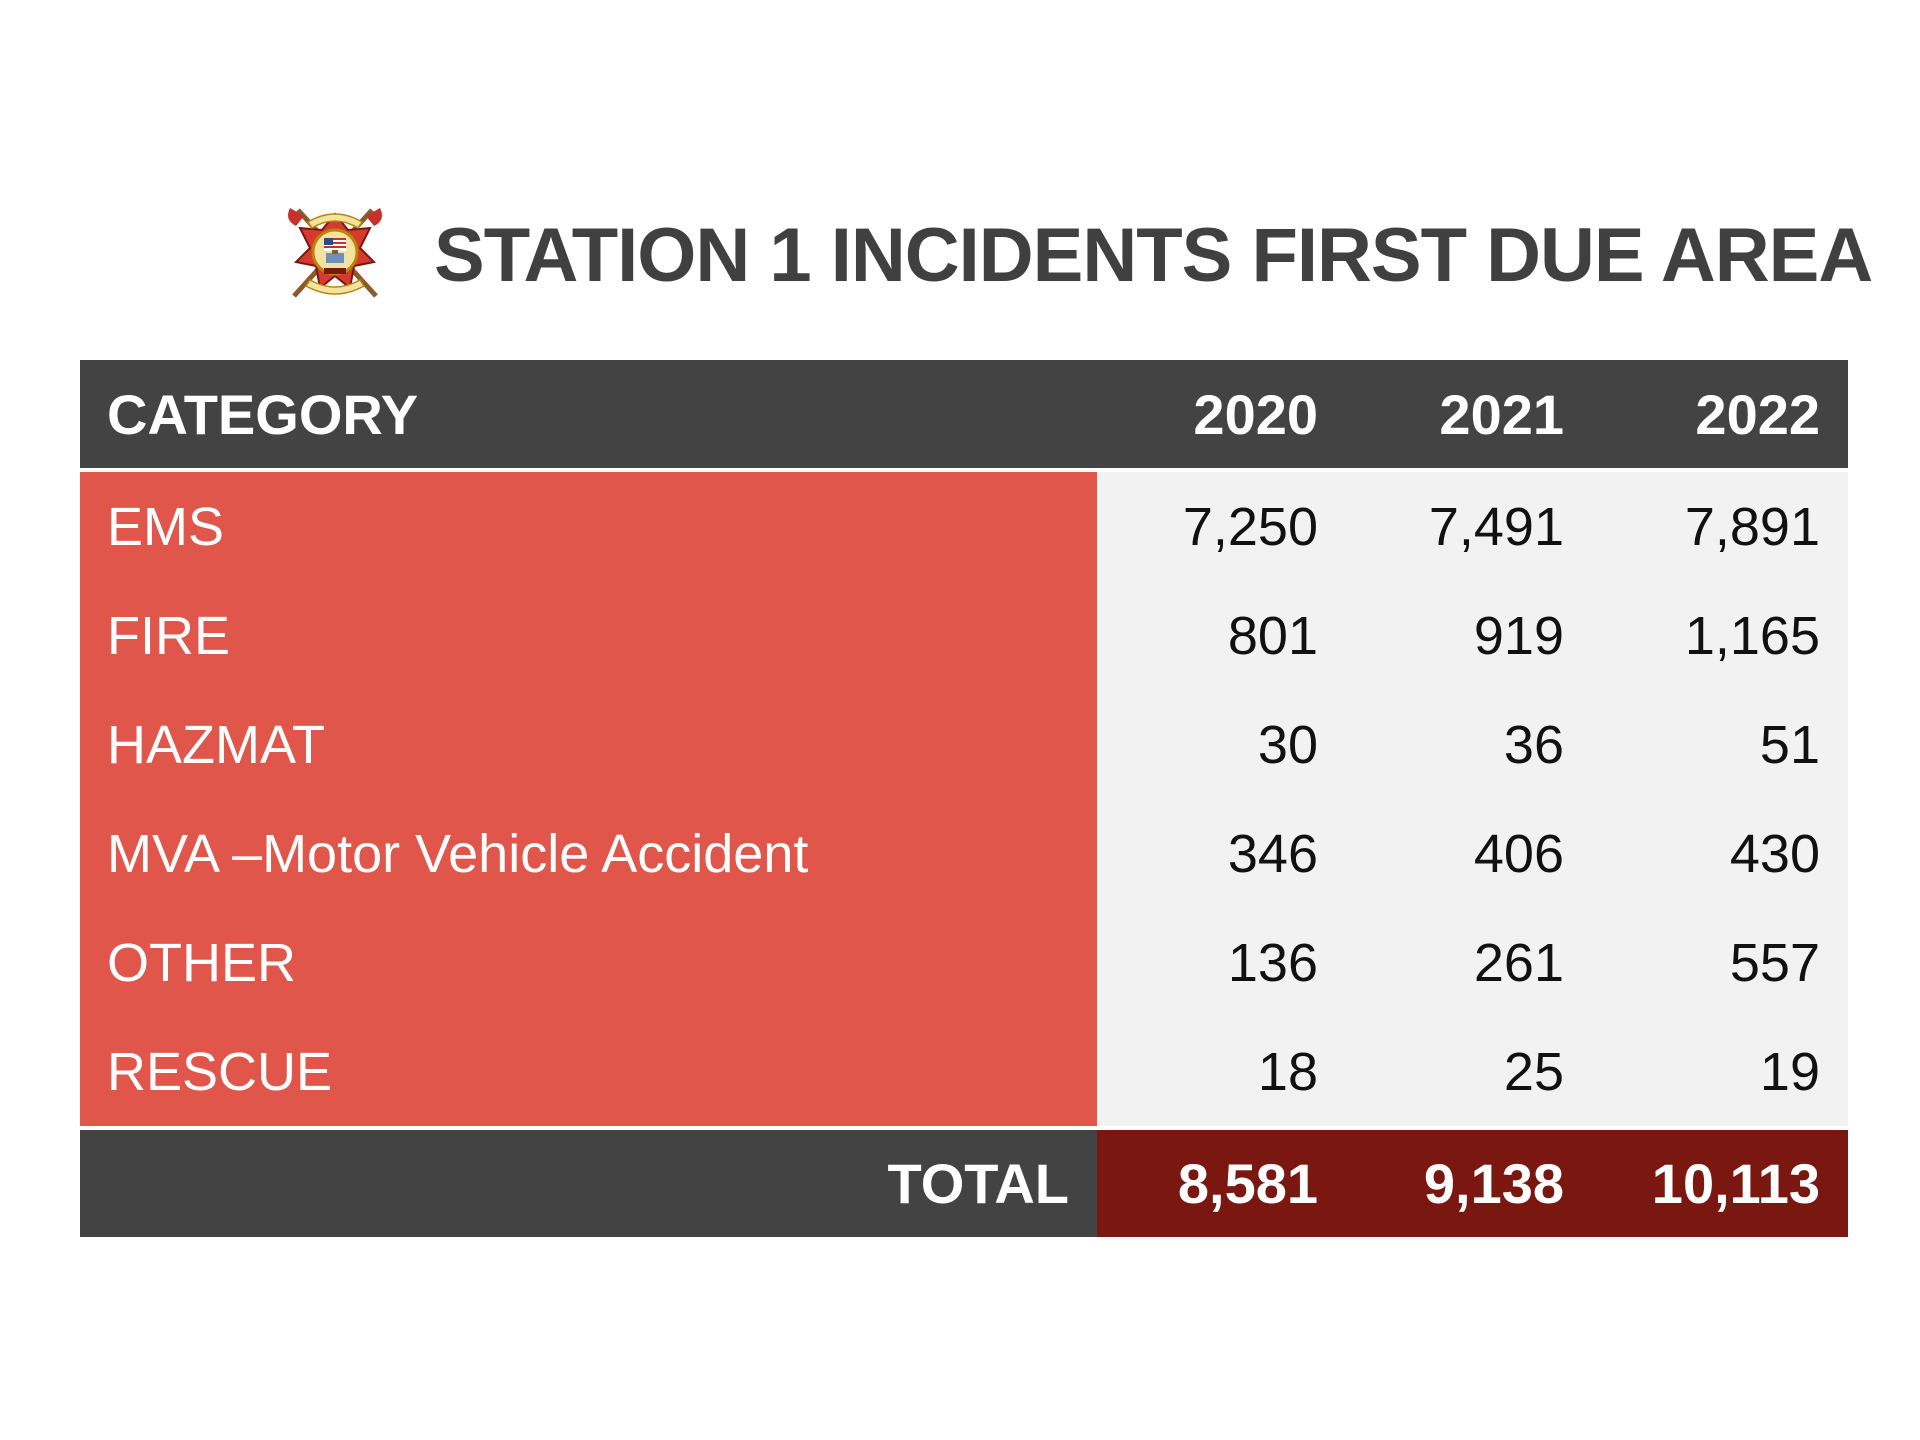  I want to click on cell-value: 919, so click(1518, 635).